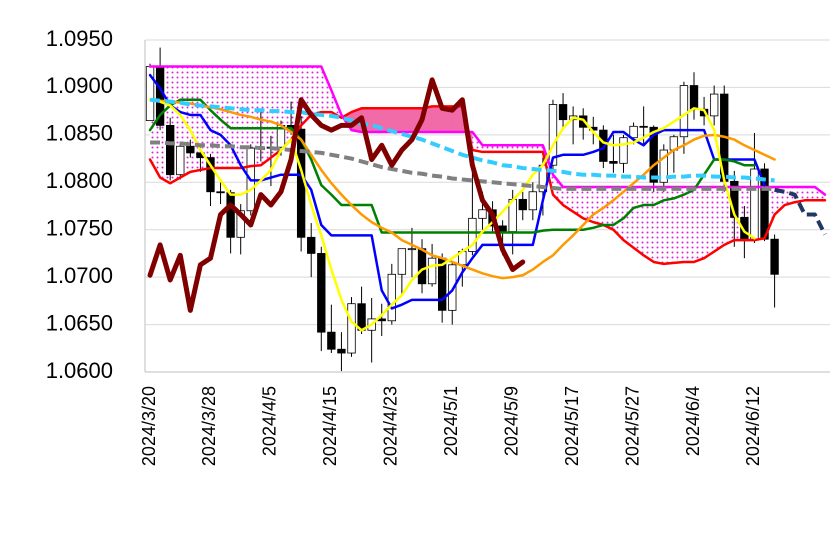 The image size is (838, 545). Describe the element at coordinates (511, 421) in the screenshot. I see `x-tick-label: 2024/5/9` at that location.